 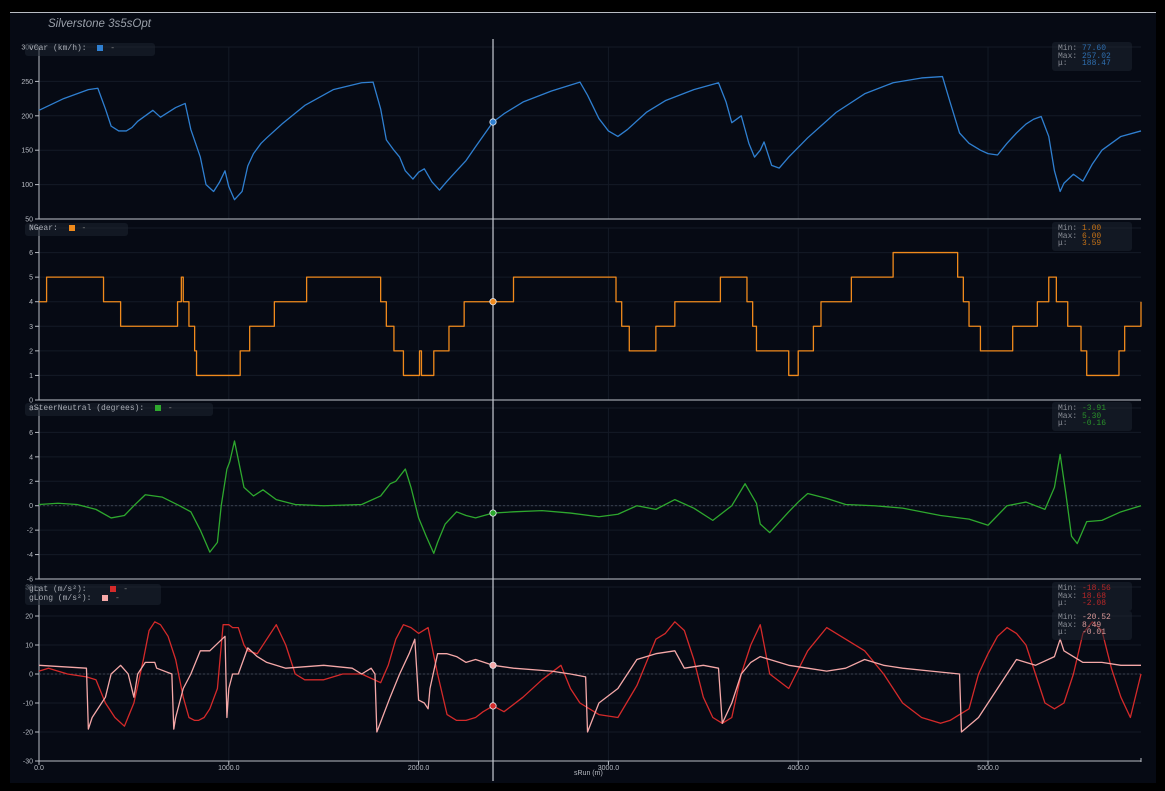 What do you see at coordinates (1094, 48) in the screenshot?
I see `stat-min-value: 77.60` at bounding box center [1094, 48].